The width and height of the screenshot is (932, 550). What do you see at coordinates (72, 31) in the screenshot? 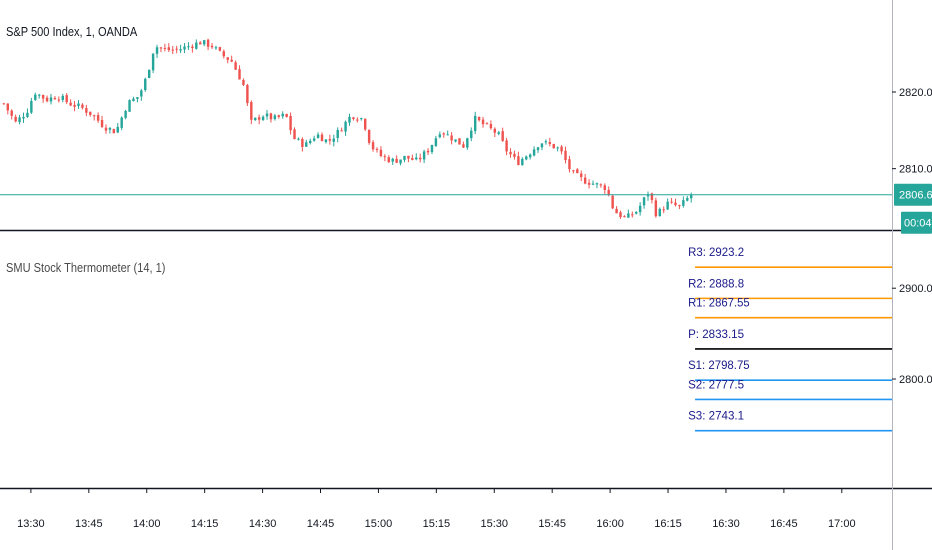
I see `main-chart-legend: S&P 500 Index, 1, OANDA` at bounding box center [72, 31].